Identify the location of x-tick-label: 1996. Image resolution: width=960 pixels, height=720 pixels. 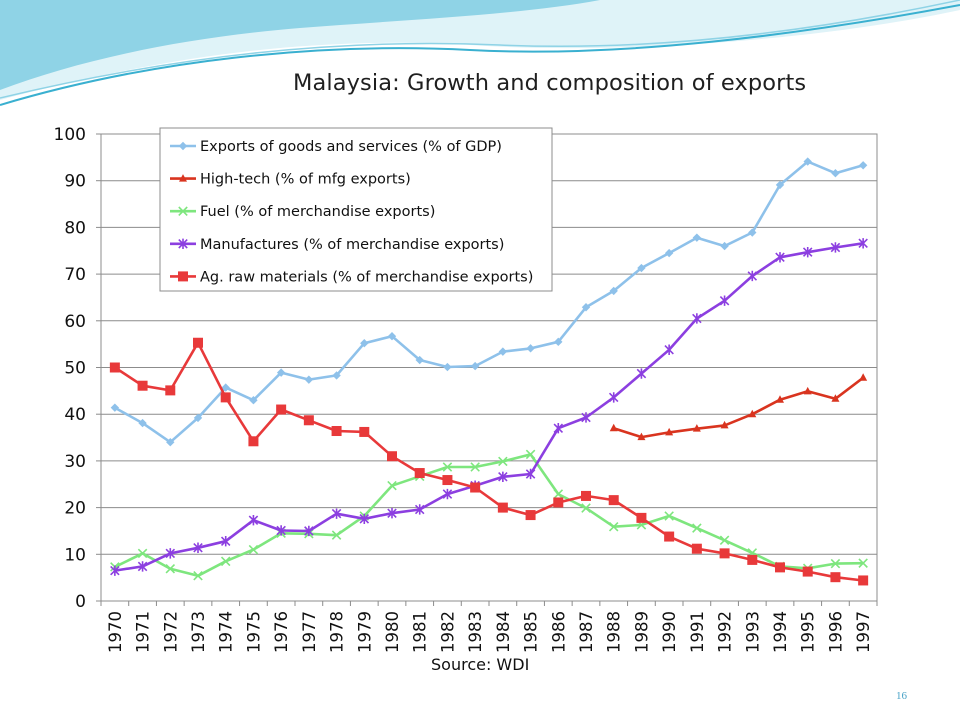
(835, 632).